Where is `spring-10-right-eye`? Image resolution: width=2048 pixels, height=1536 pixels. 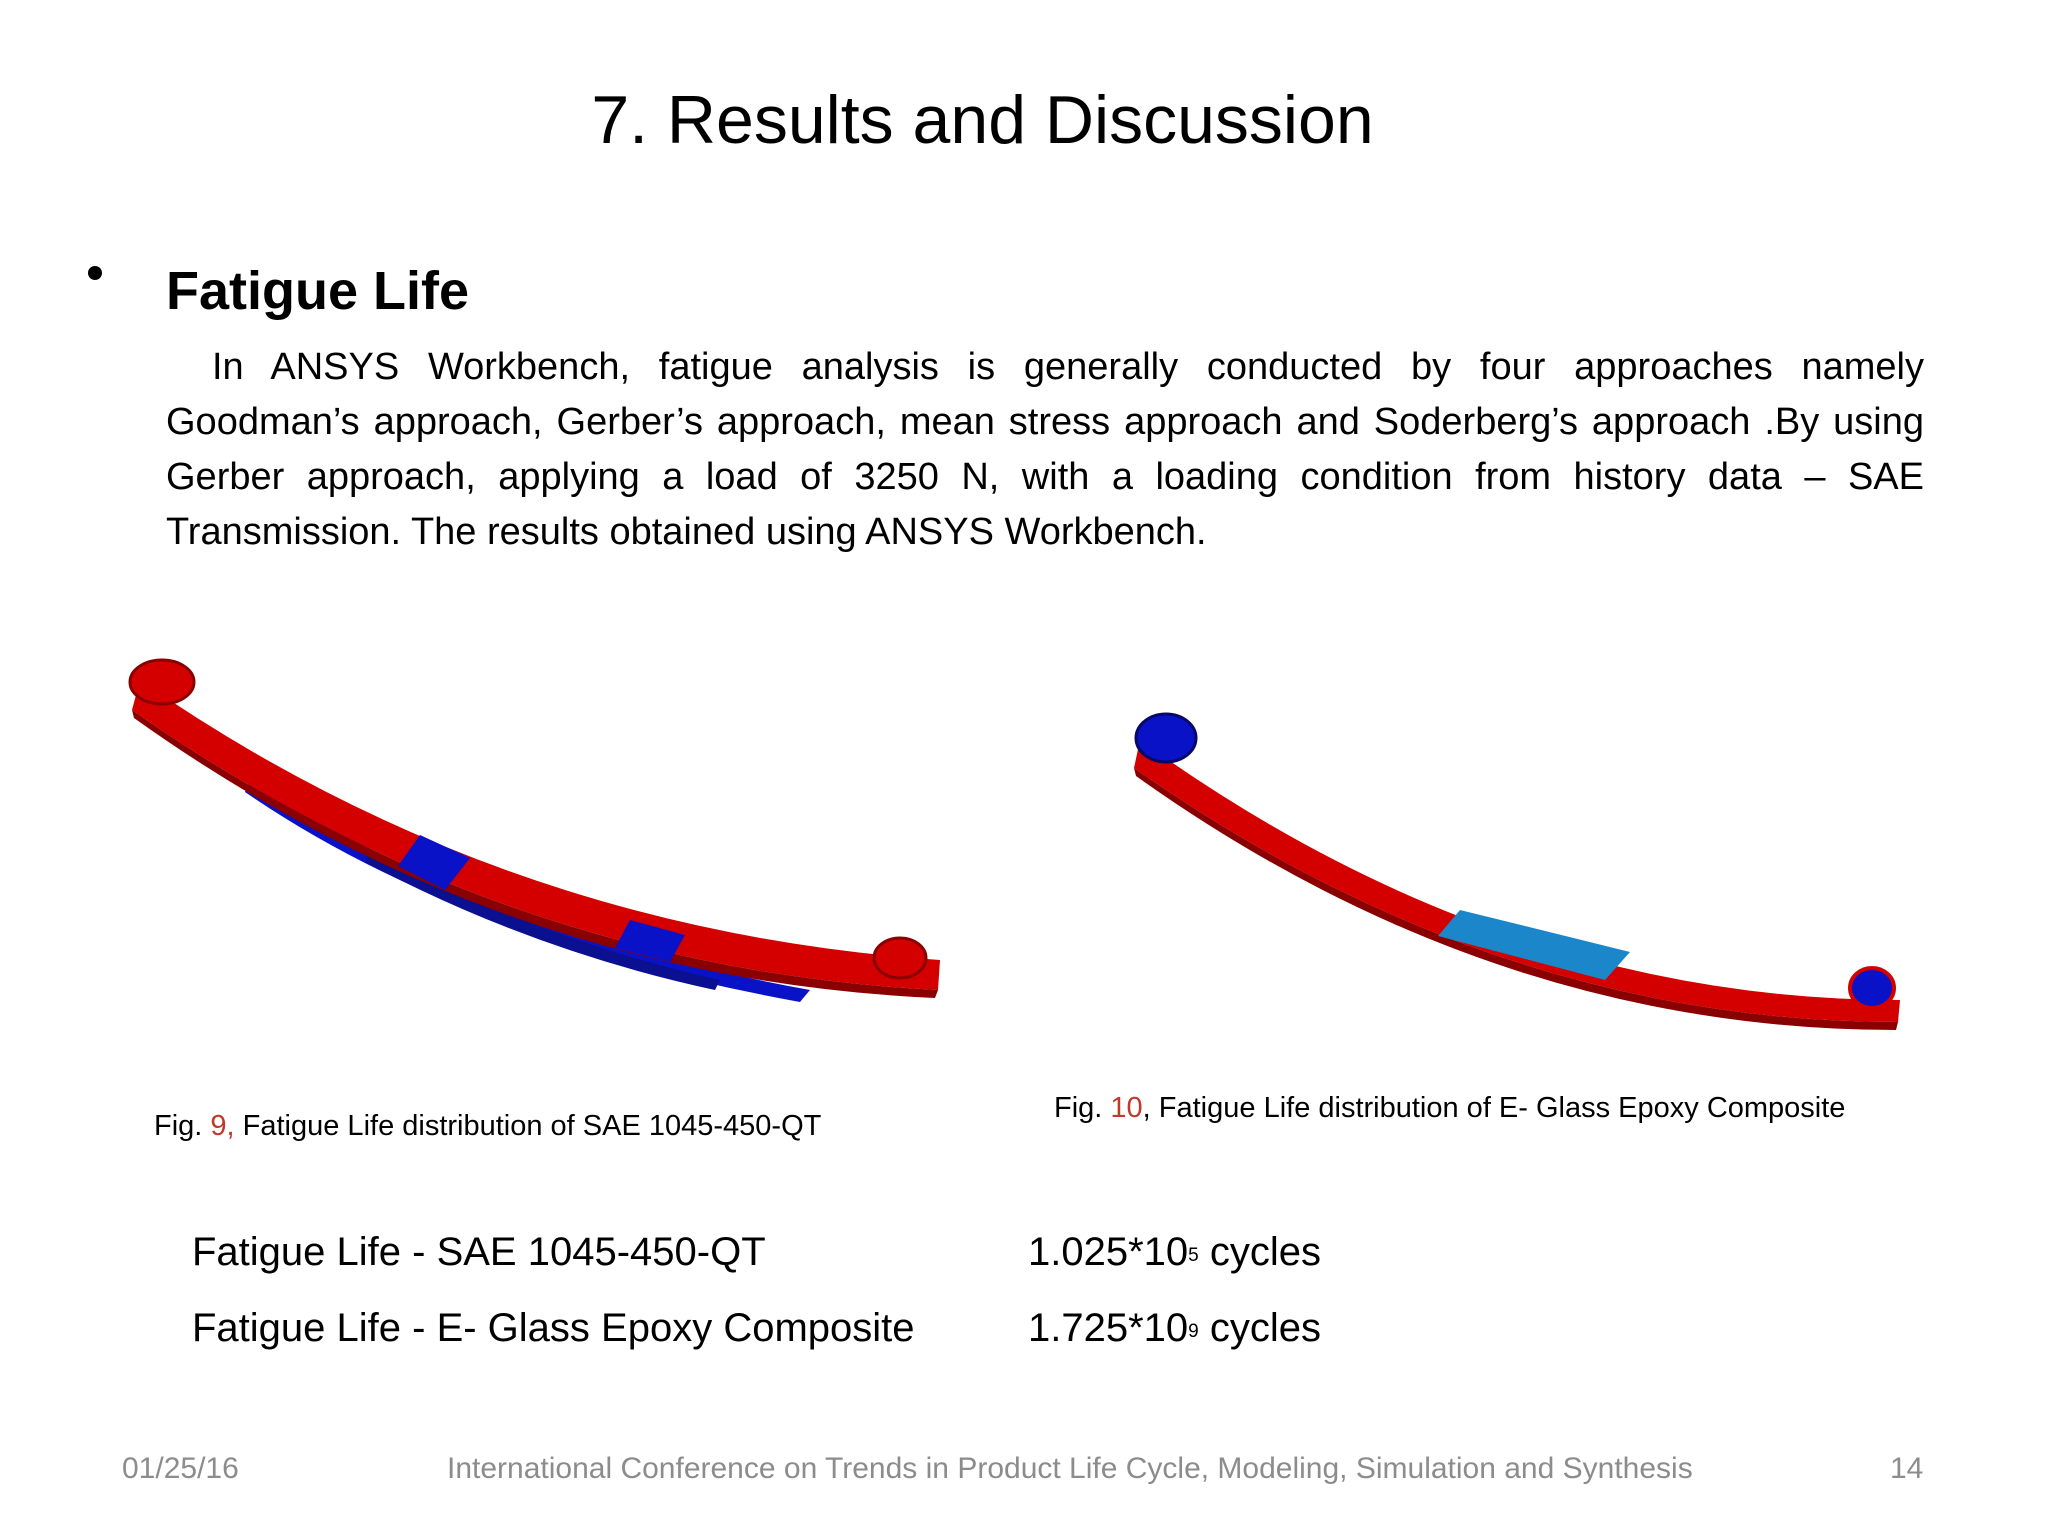
spring-10-right-eye is located at coordinates (1872, 988).